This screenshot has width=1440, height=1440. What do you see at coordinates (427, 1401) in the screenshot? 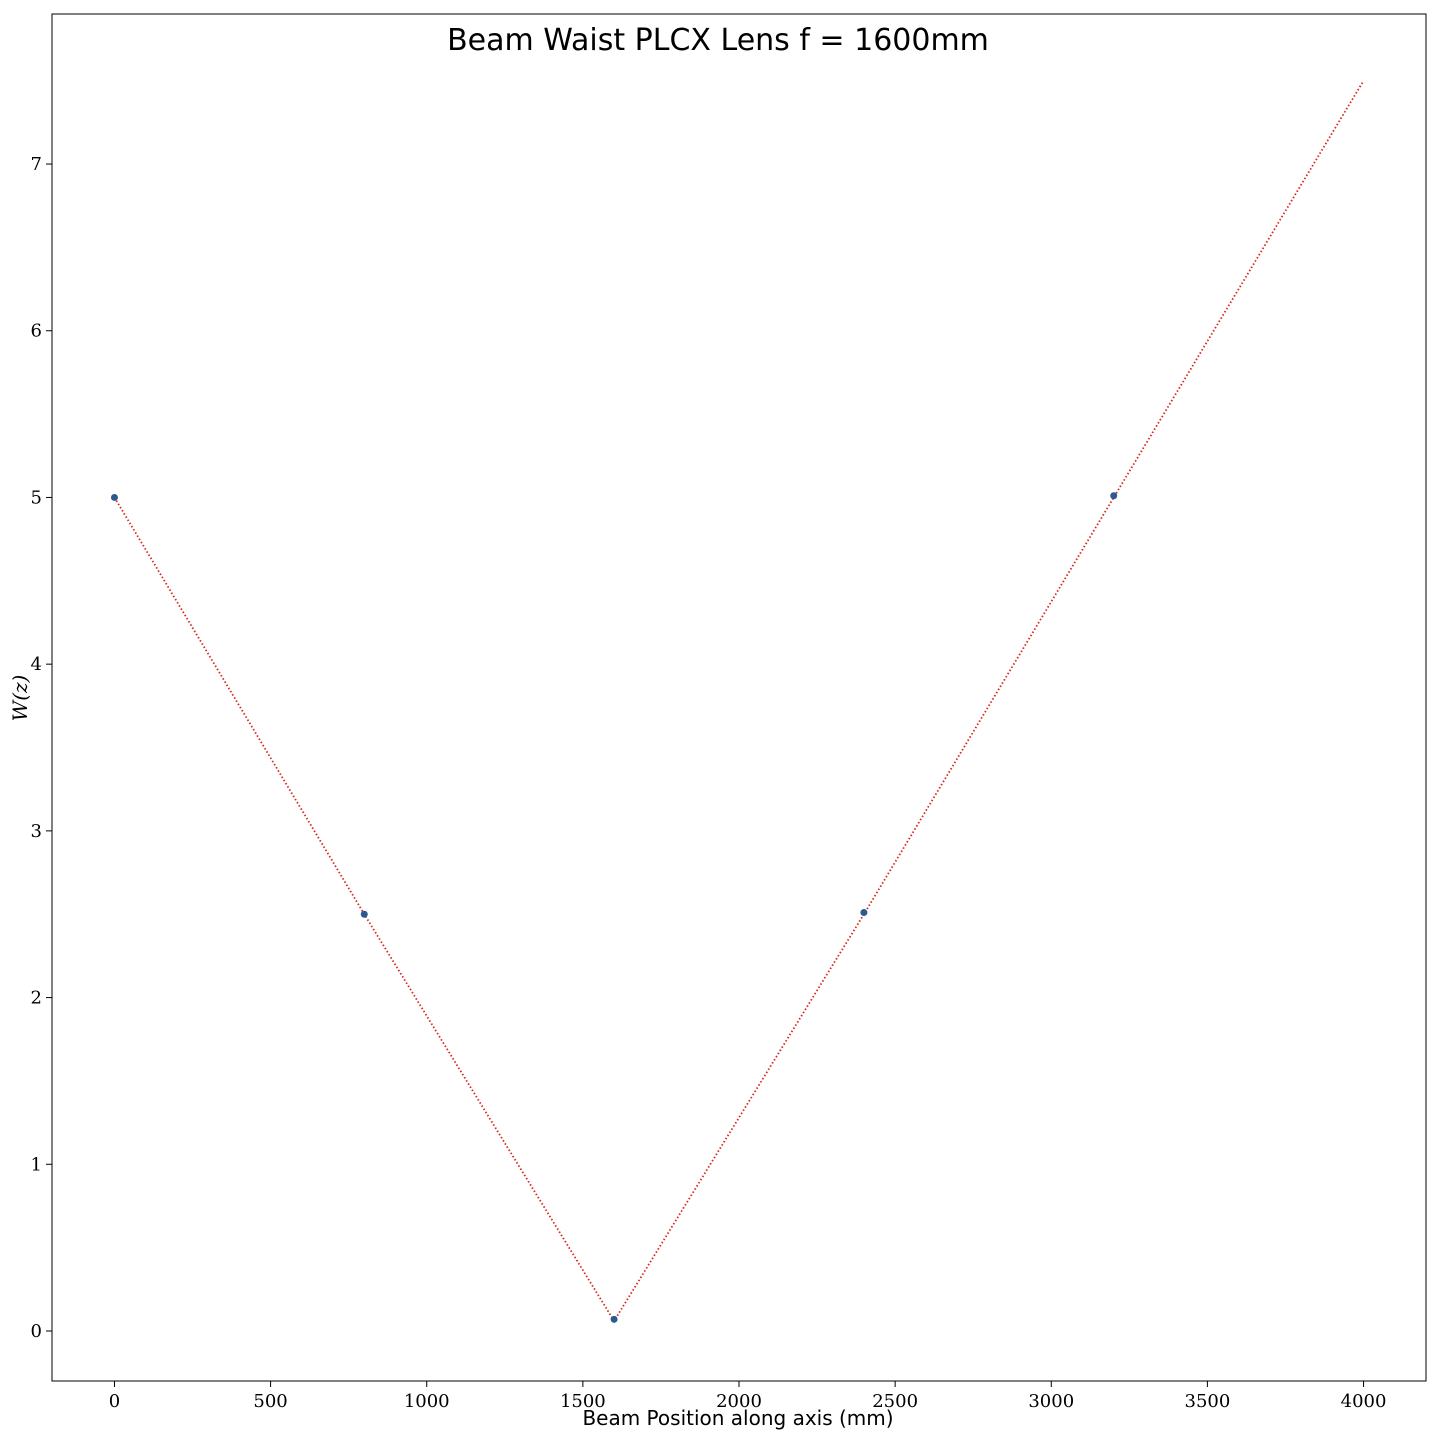
I see `x-tick-label: 1000` at bounding box center [427, 1401].